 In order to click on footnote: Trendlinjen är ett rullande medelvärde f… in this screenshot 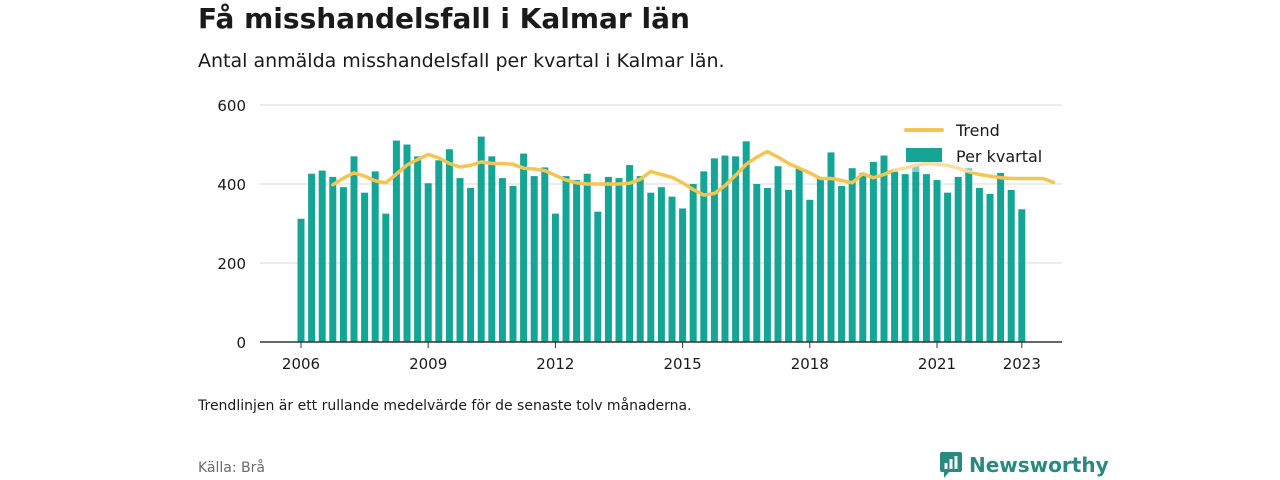, I will do `click(445, 406)`.